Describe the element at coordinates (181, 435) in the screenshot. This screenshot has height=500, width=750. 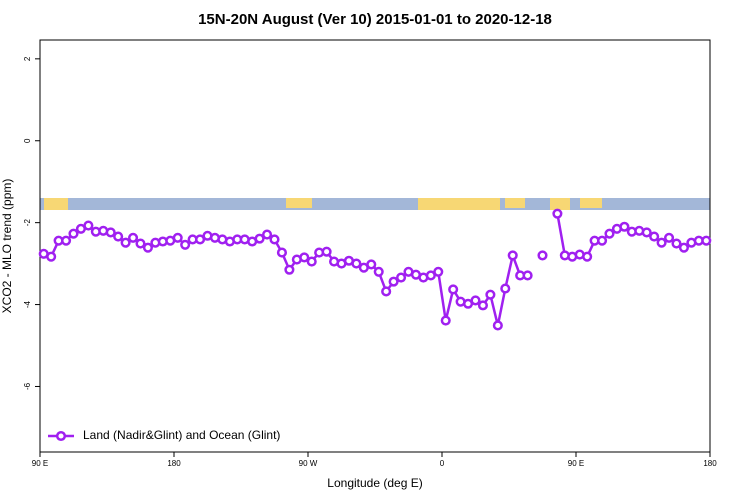
I see `legend-label: Land (Nadir&Glint) and Ocean (Glint)` at that location.